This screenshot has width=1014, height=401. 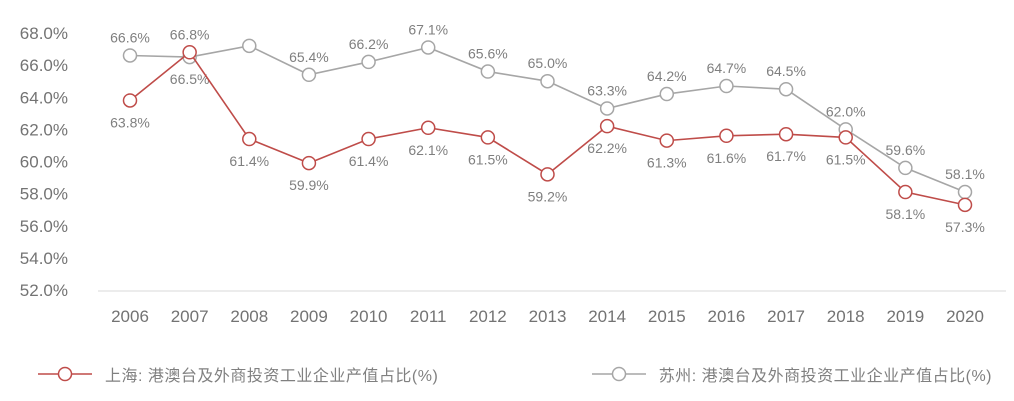 What do you see at coordinates (548, 196) in the screenshot?
I see `data-point-label: 59.2%` at bounding box center [548, 196].